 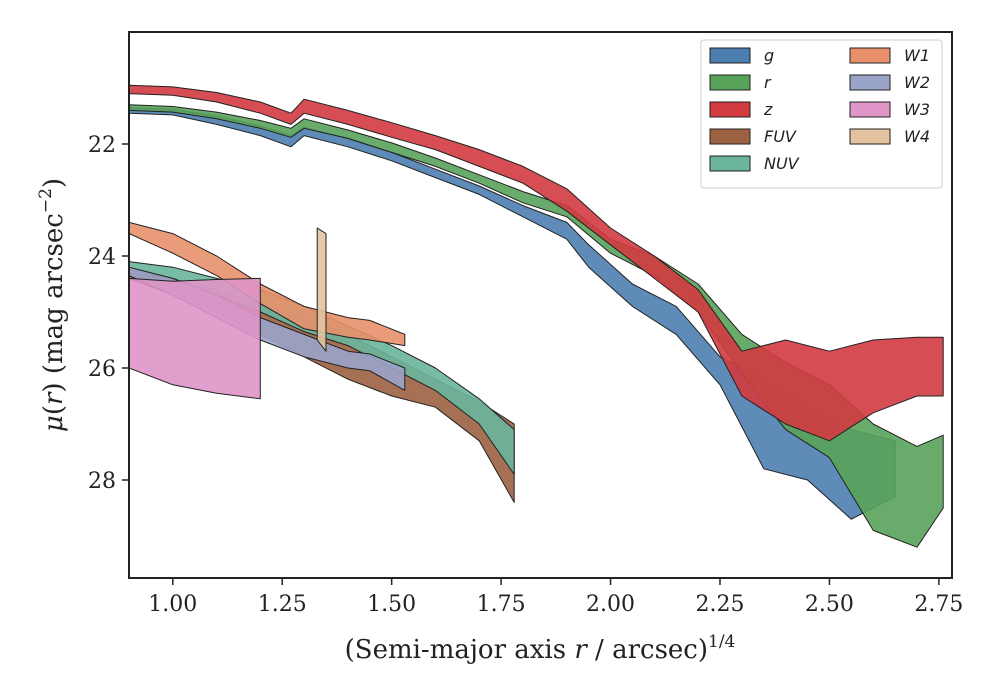 I want to click on legend-swatch-w2, so click(x=870, y=82).